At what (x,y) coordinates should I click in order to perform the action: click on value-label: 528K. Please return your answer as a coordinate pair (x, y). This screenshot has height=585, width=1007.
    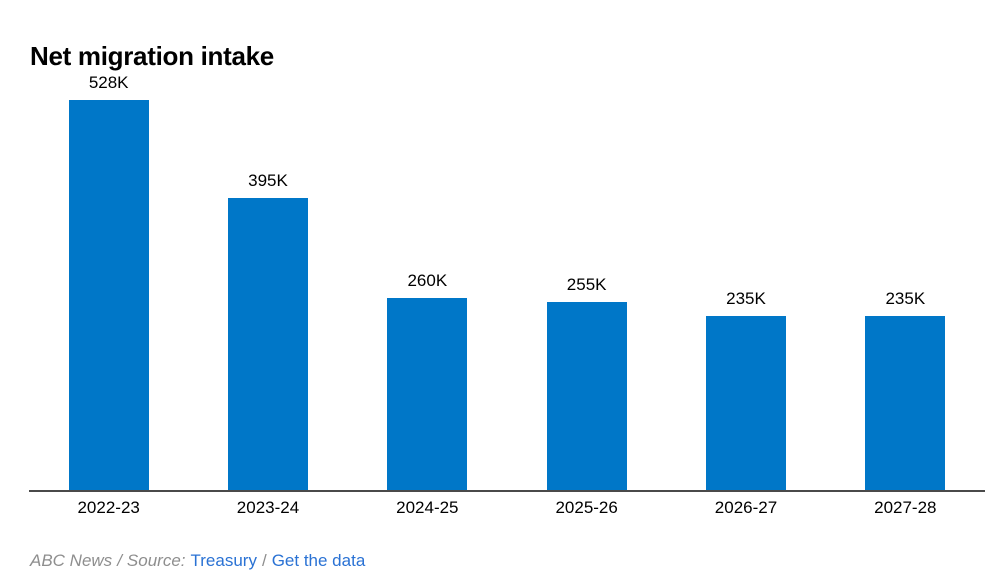
    Looking at the image, I should click on (108, 82).